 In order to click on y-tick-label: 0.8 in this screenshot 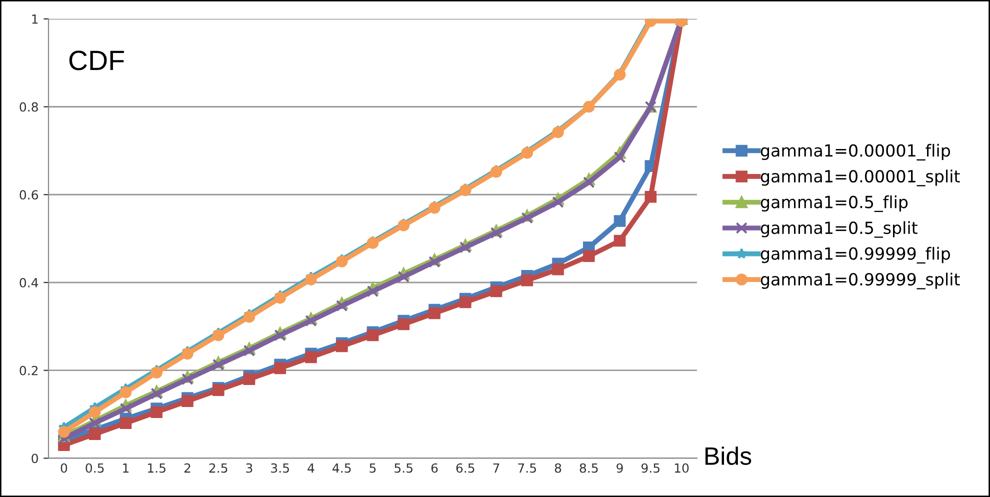, I will do `click(29, 107)`.